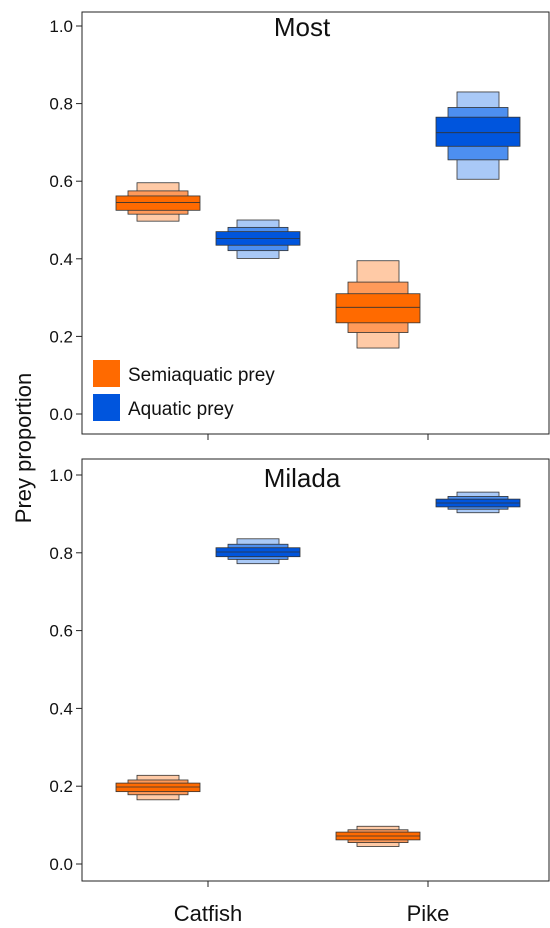 This screenshot has width=550, height=928. What do you see at coordinates (208, 913) in the screenshot?
I see `x-tick-label-catfish: Catfish` at bounding box center [208, 913].